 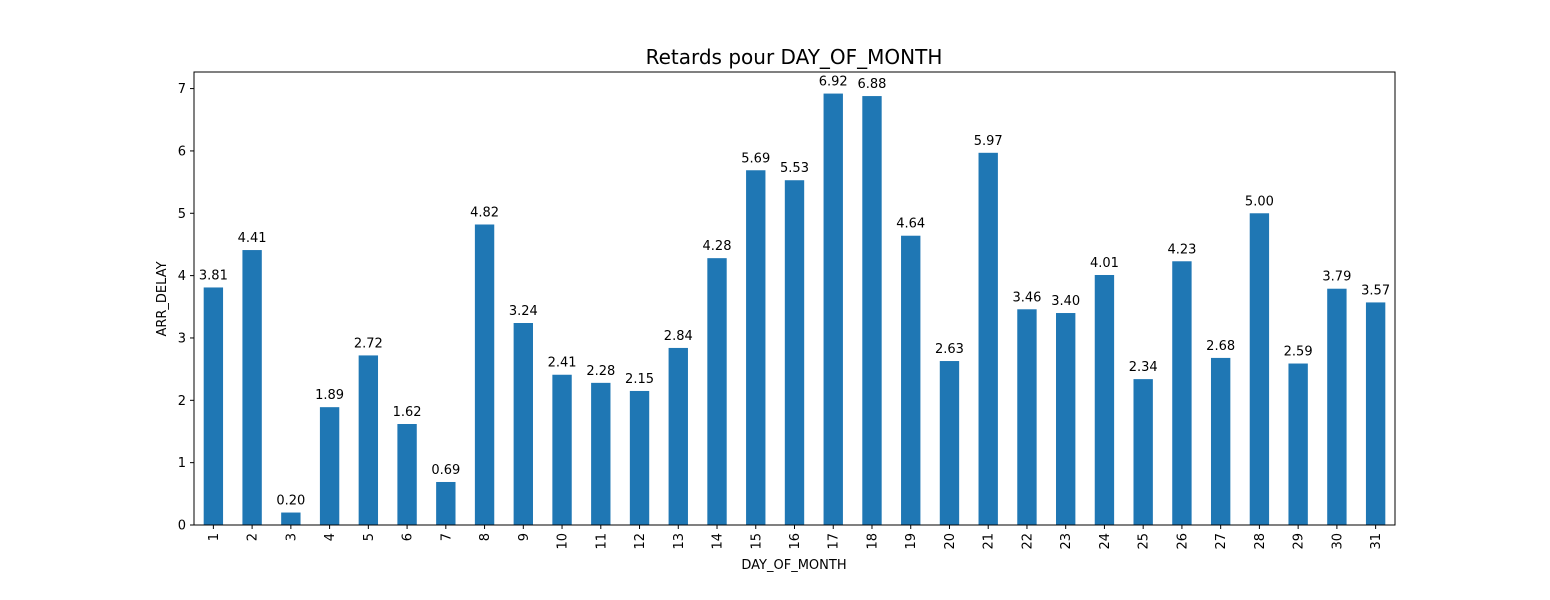 I want to click on x-tick-label-day-1: 1, so click(x=214, y=537).